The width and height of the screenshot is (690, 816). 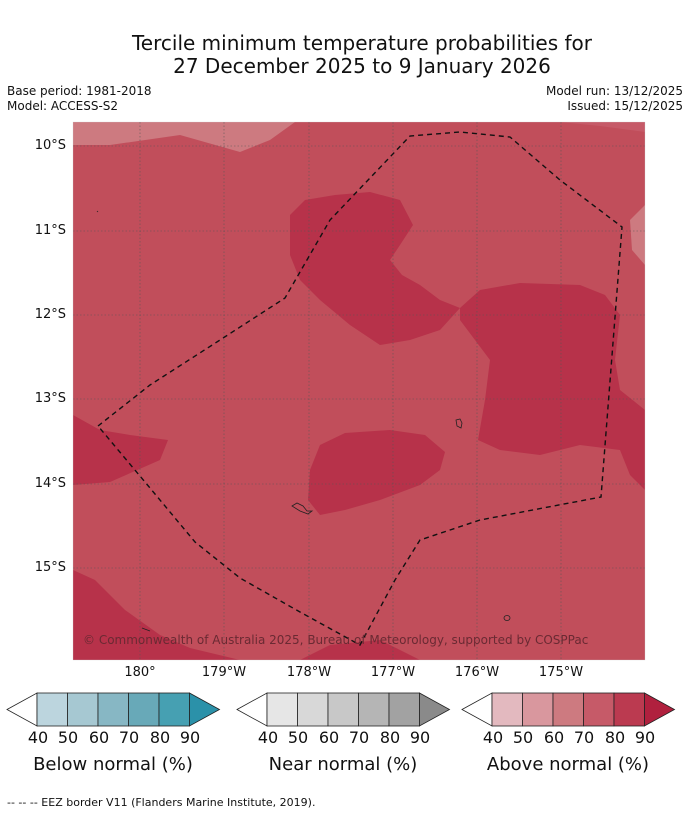 What do you see at coordinates (97, 211) in the screenshot?
I see `island-north` at bounding box center [97, 211].